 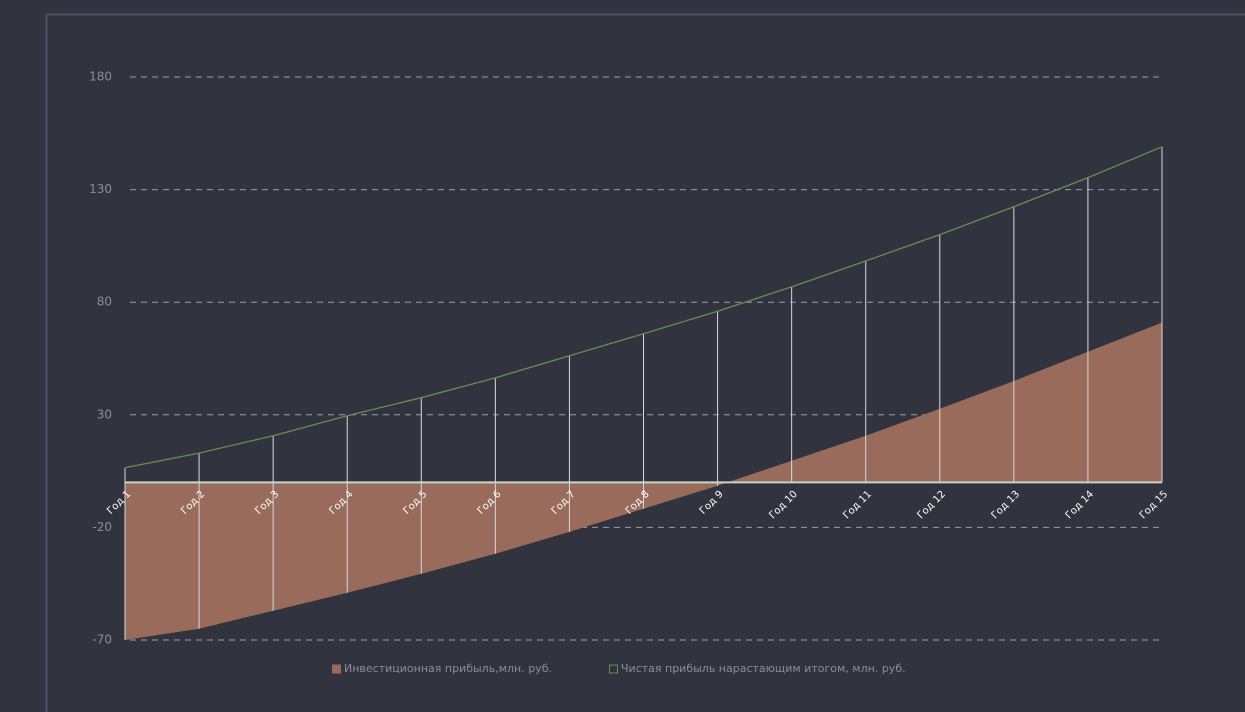 What do you see at coordinates (931, 505) in the screenshot?
I see `x-tick-label: Год 12` at bounding box center [931, 505].